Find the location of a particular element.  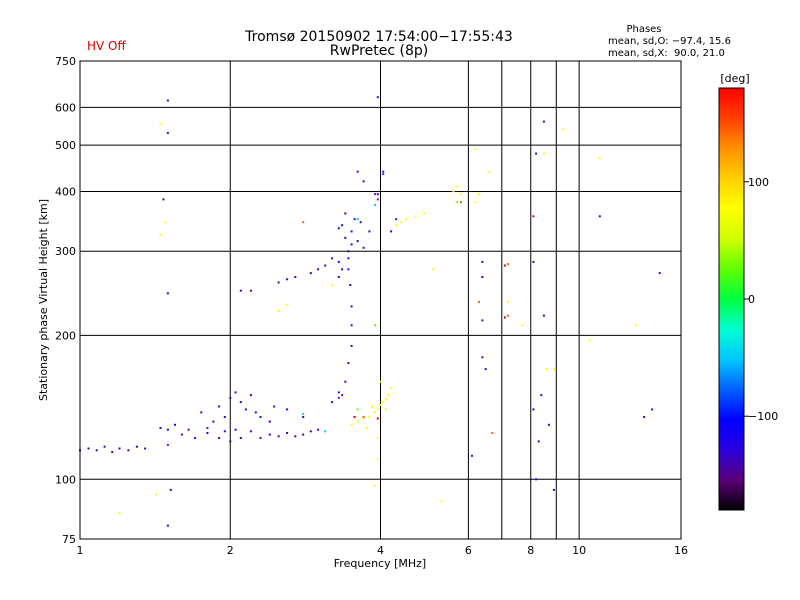

colorbar is located at coordinates (731, 299).